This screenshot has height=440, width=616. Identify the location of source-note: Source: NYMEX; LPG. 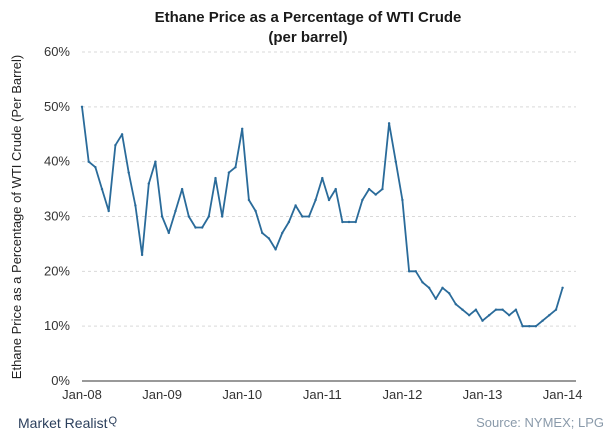
(540, 422).